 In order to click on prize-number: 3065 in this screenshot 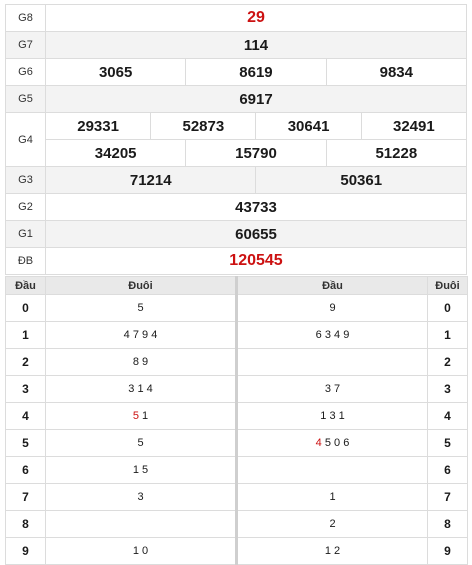, I will do `click(115, 72)`.